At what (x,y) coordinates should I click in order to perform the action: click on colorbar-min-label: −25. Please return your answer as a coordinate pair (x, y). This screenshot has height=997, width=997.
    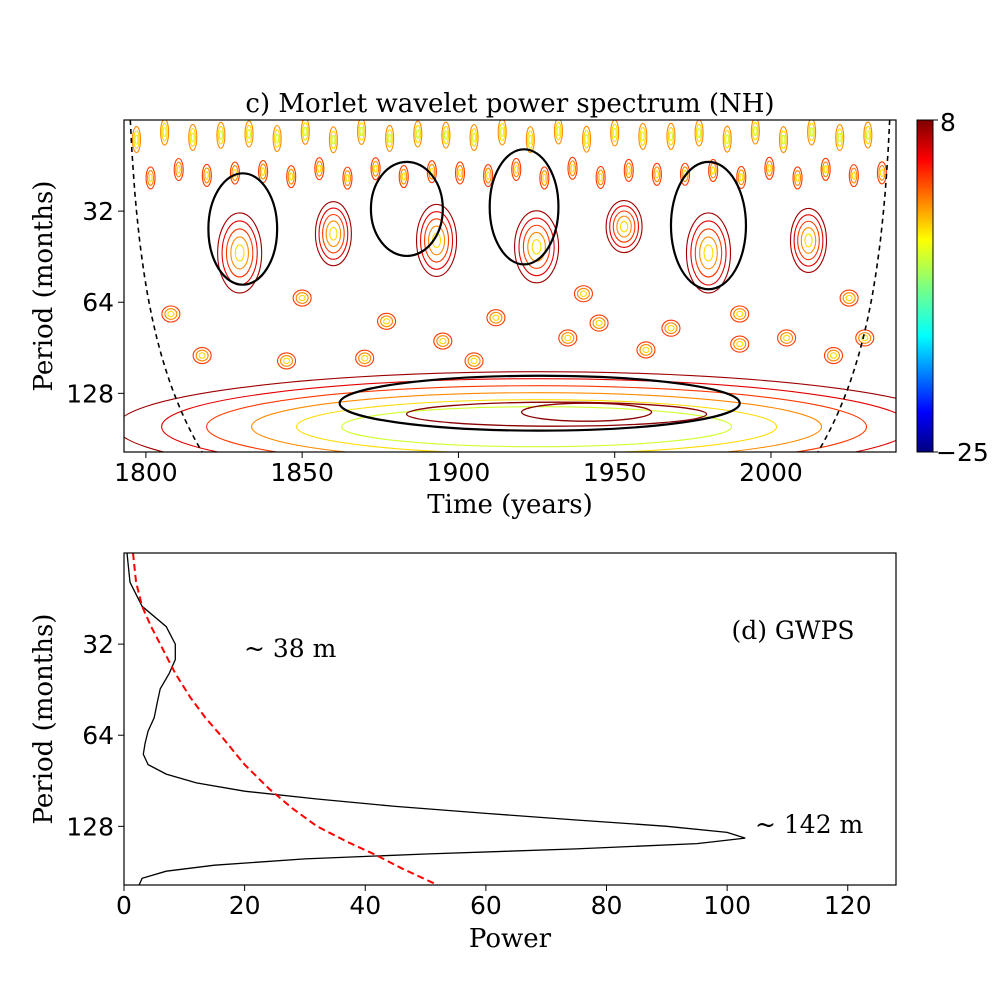
    Looking at the image, I should click on (962, 452).